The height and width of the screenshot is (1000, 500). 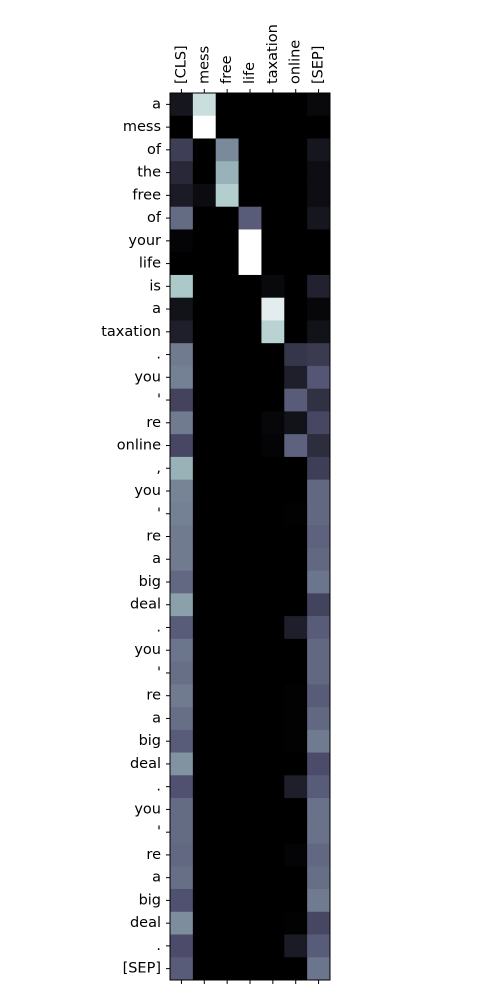 I want to click on y-tick-label: re, so click(x=153, y=423).